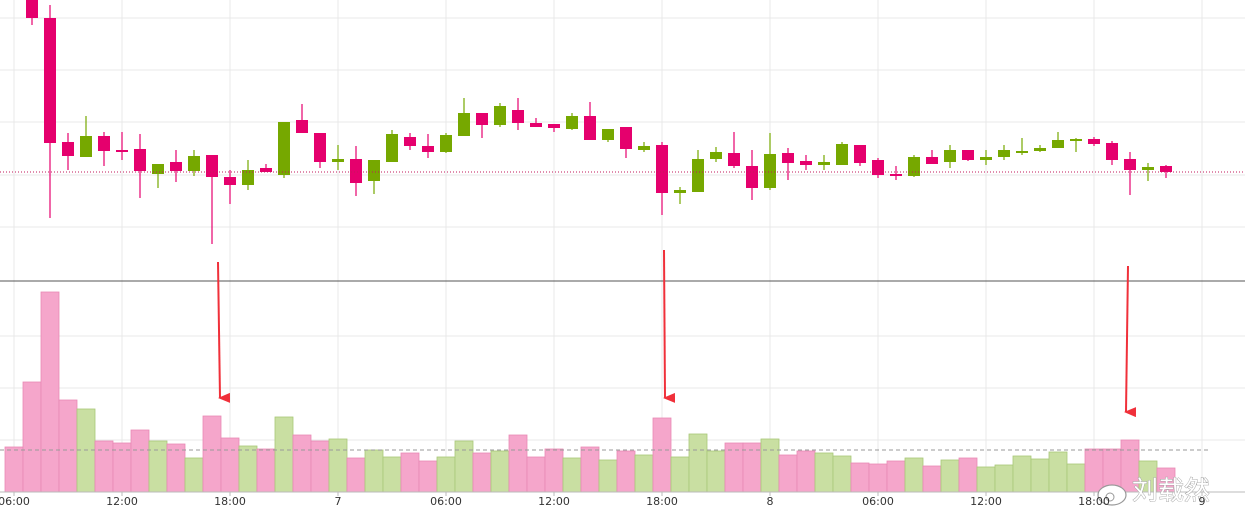  What do you see at coordinates (770, 501) in the screenshot?
I see `x-tick-label: 8` at bounding box center [770, 501].